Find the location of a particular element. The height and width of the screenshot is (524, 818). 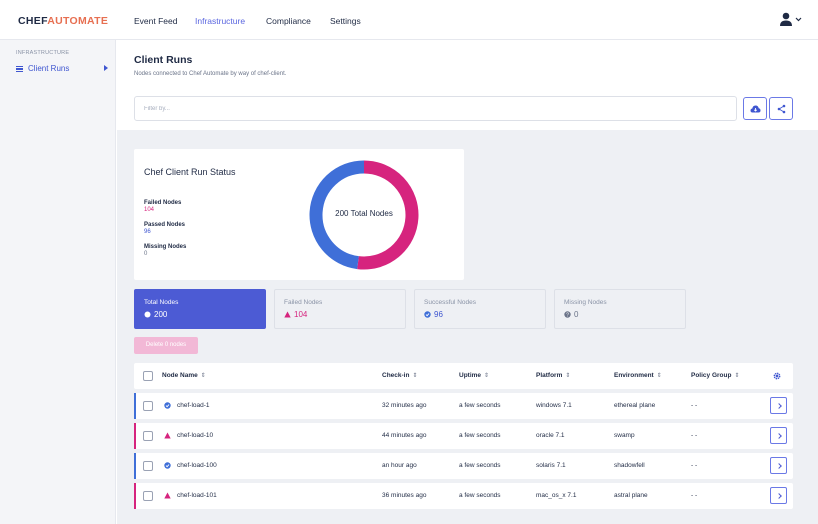

col-label: Platform is located at coordinates (549, 375).